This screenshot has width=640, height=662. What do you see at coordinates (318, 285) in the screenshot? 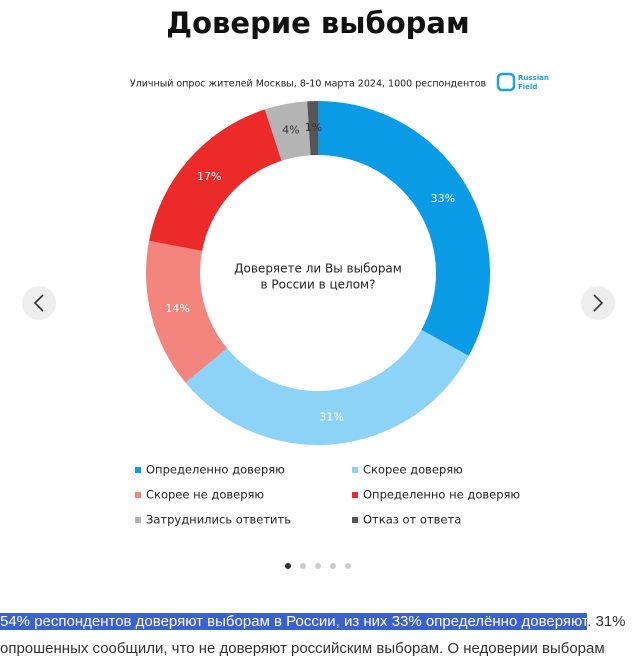
I see `center-text: в России в целом?` at bounding box center [318, 285].